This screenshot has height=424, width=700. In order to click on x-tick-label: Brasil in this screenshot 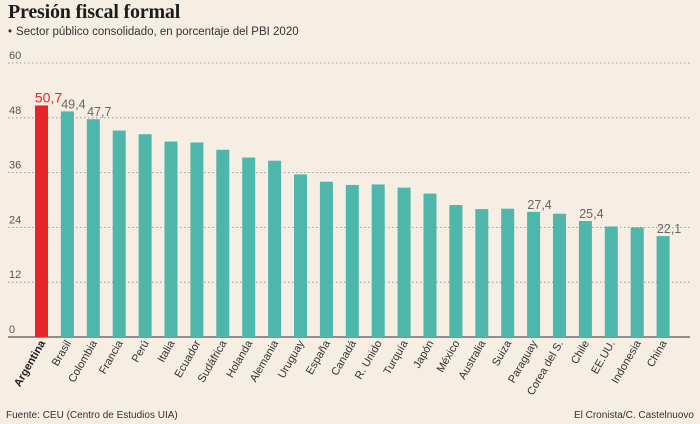, I will do `click(62, 354)`.